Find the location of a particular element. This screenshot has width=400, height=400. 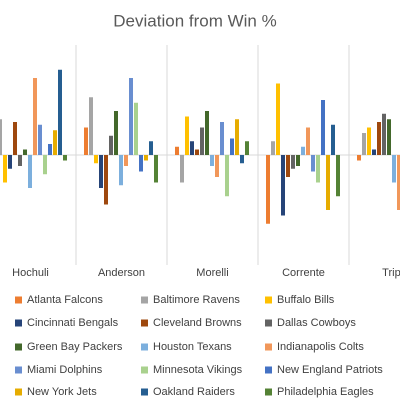

legend-label: Indianapolis Colts is located at coordinates (320, 347).